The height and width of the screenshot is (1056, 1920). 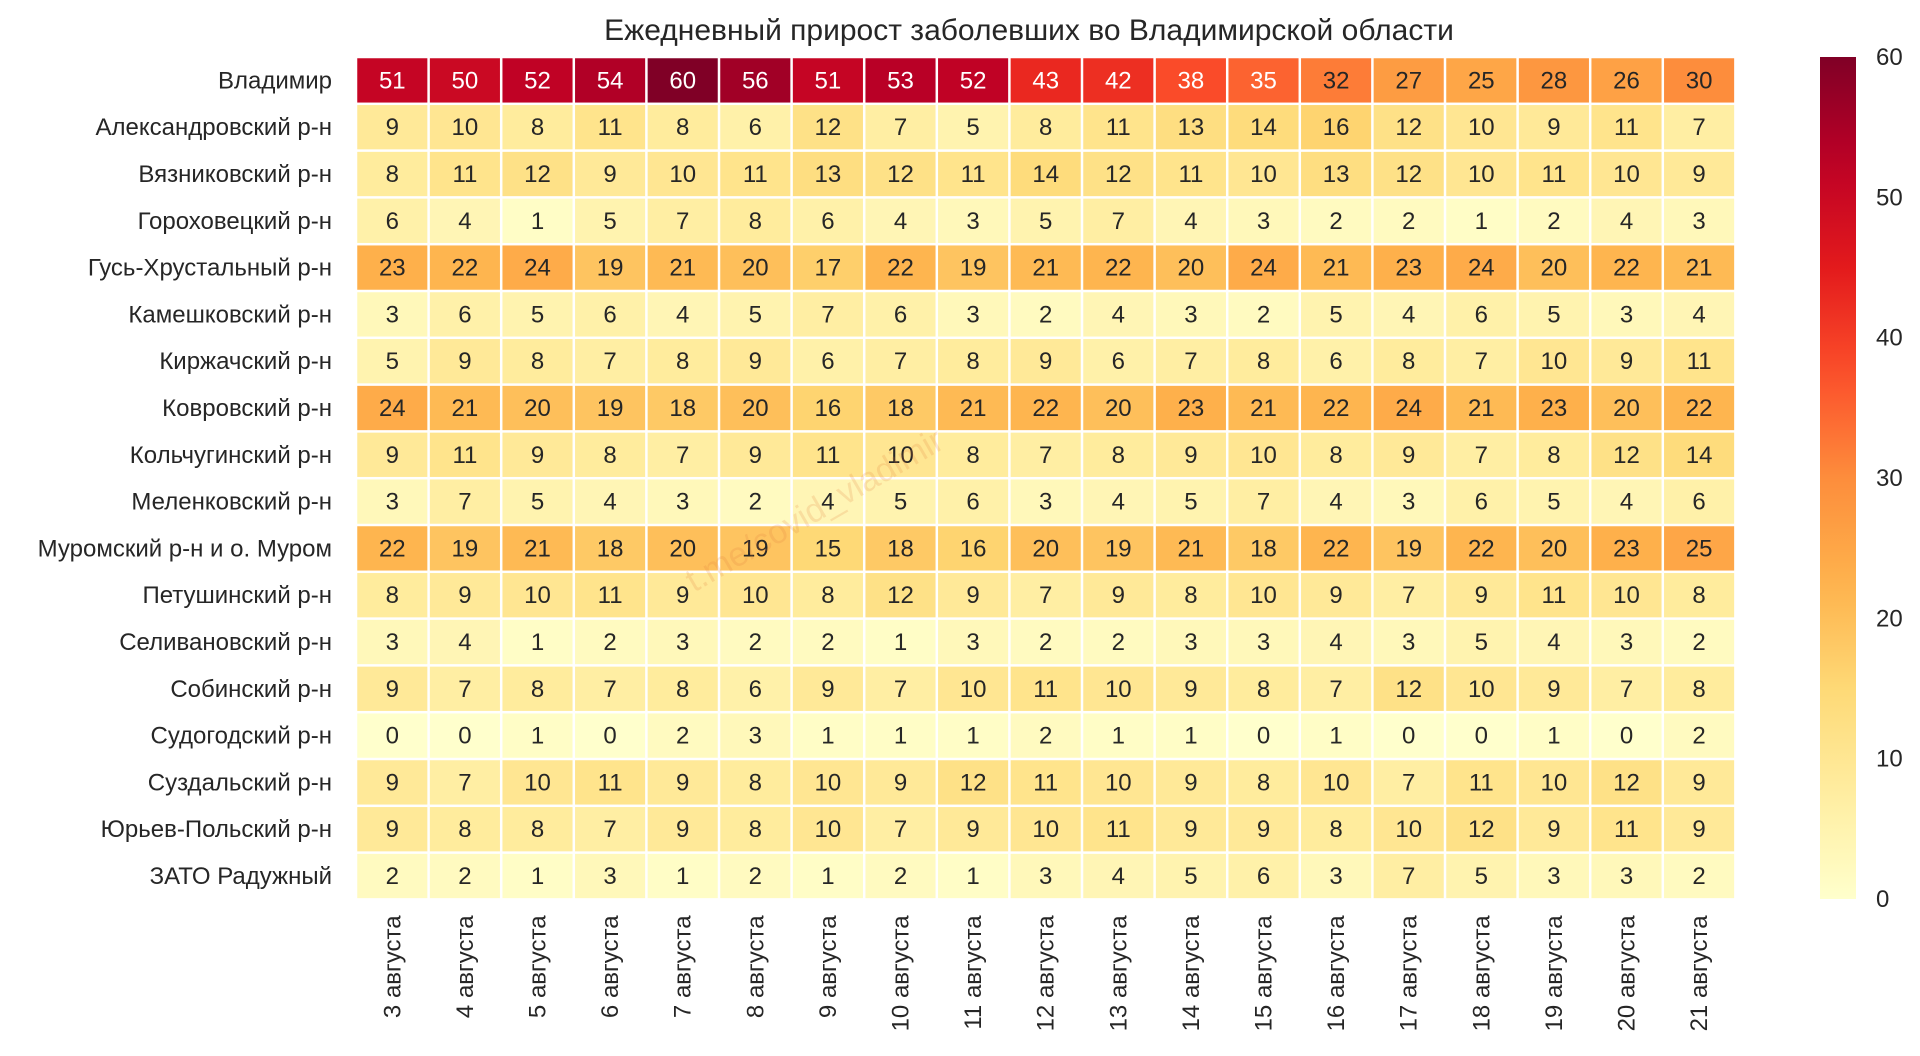 What do you see at coordinates (1118, 361) in the screenshot?
I see `cell-value-label: 6` at bounding box center [1118, 361].